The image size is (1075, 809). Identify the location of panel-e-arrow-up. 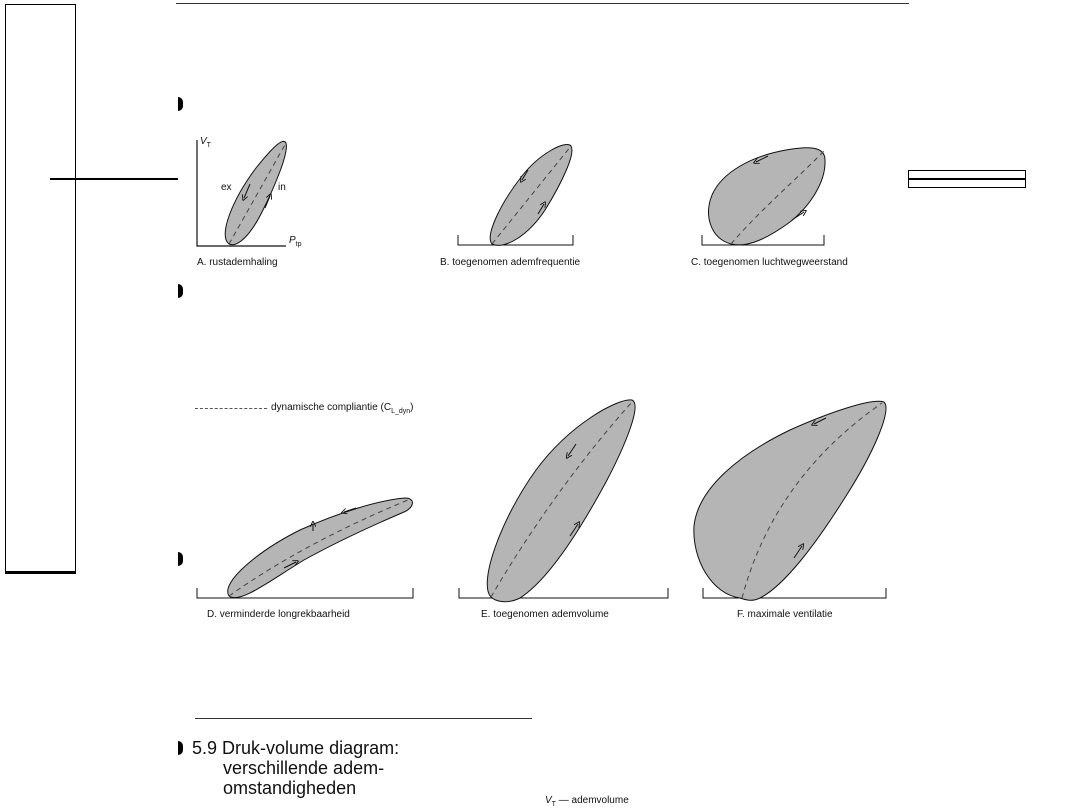
(573, 530).